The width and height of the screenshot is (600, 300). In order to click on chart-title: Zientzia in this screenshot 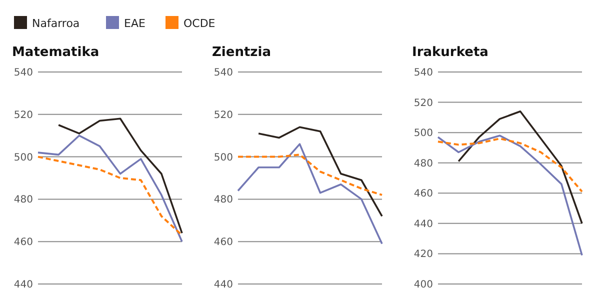, I will do `click(241, 52)`.